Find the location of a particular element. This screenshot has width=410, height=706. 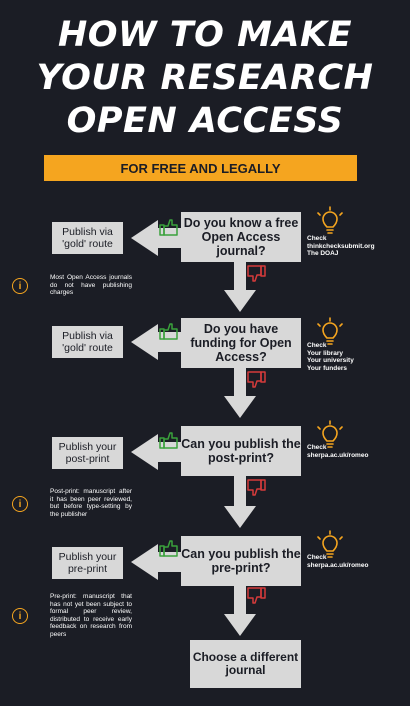

action-box-4: Publish your pre-print is located at coordinates (87, 563).